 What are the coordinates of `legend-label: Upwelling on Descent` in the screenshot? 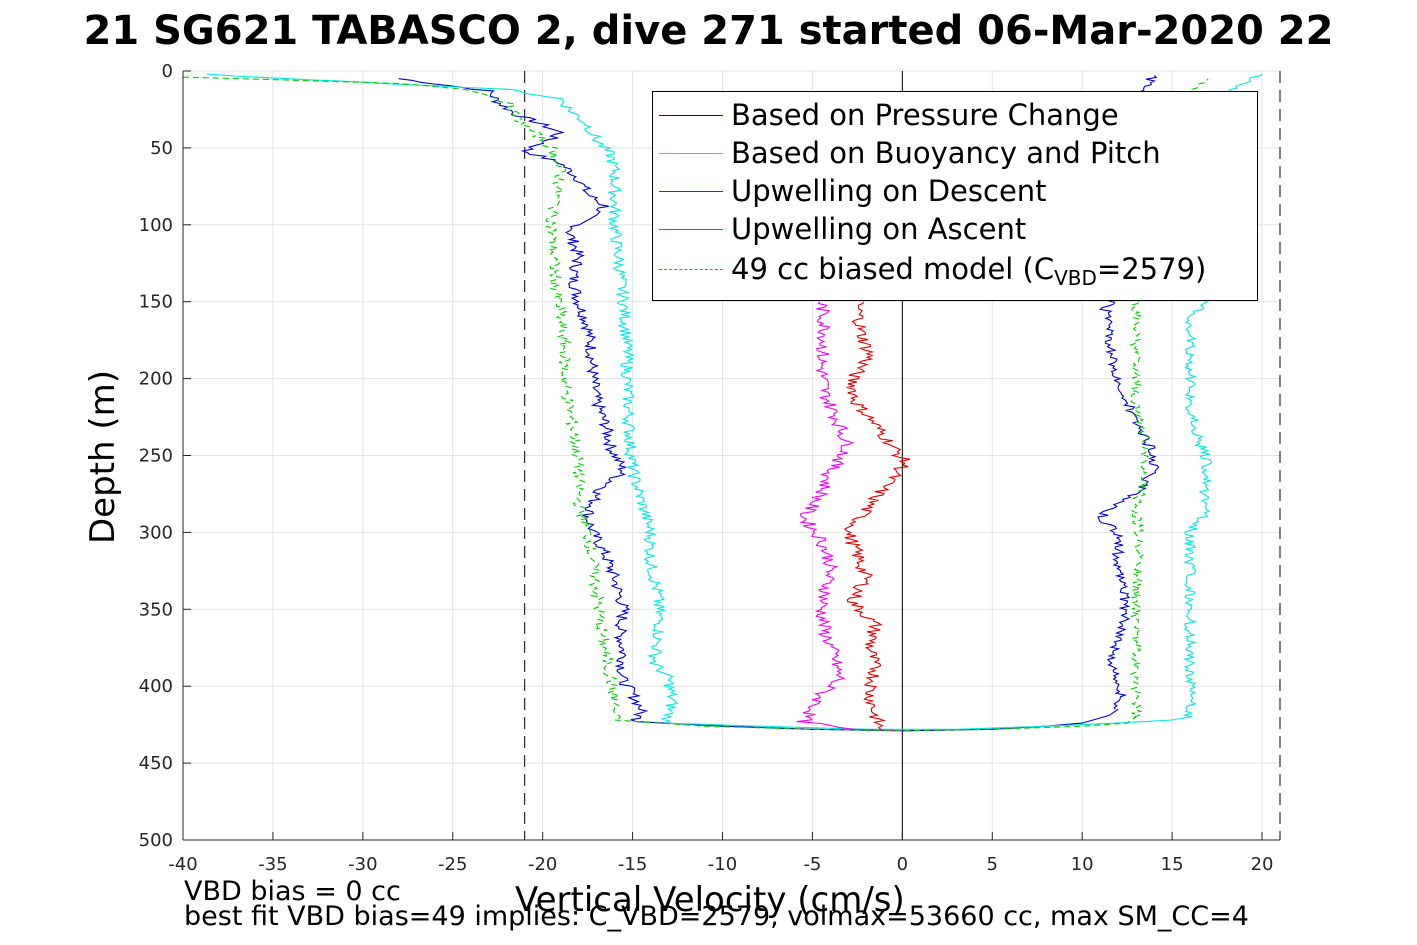 It's located at (889, 191).